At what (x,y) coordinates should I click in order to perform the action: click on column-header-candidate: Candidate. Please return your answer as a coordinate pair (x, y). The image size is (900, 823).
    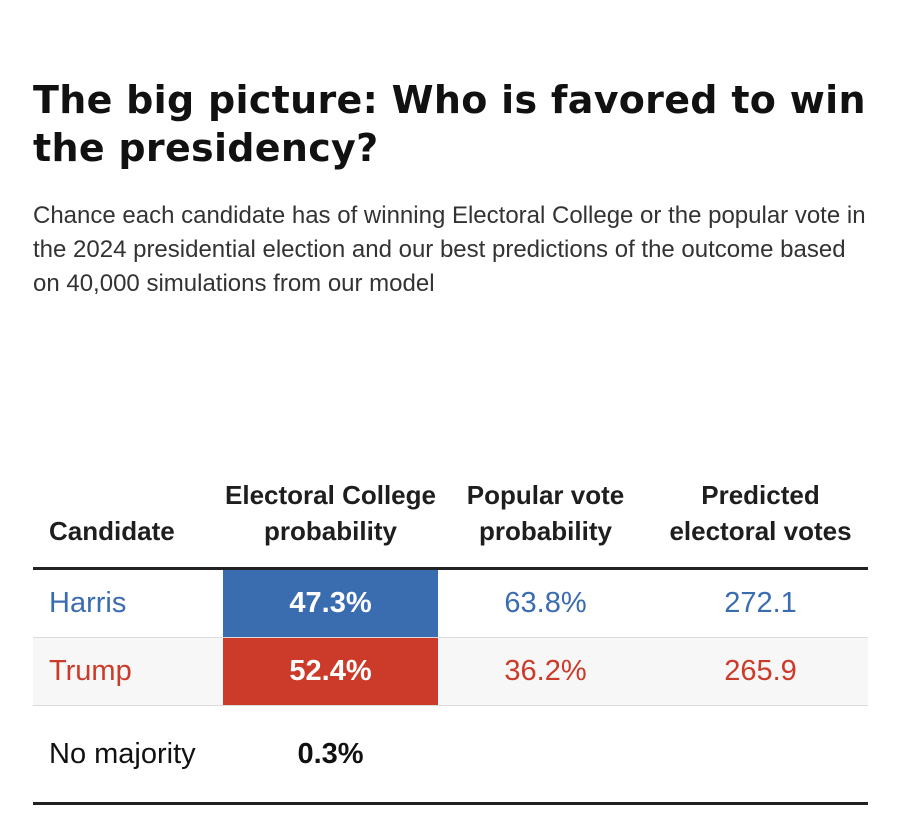
    Looking at the image, I should click on (128, 497).